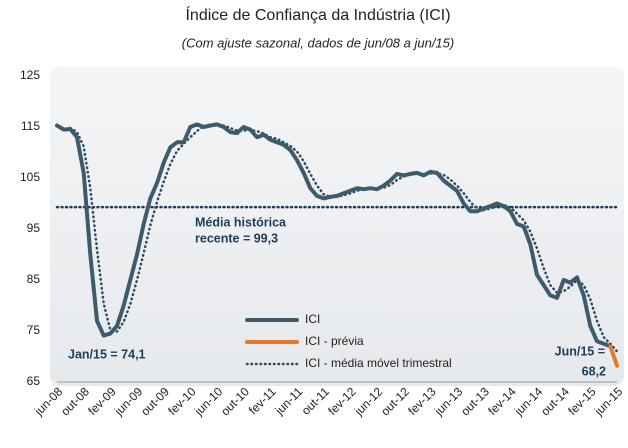 This screenshot has width=628, height=448. Describe the element at coordinates (155, 401) in the screenshot. I see `x-tick-label: out-09` at that location.